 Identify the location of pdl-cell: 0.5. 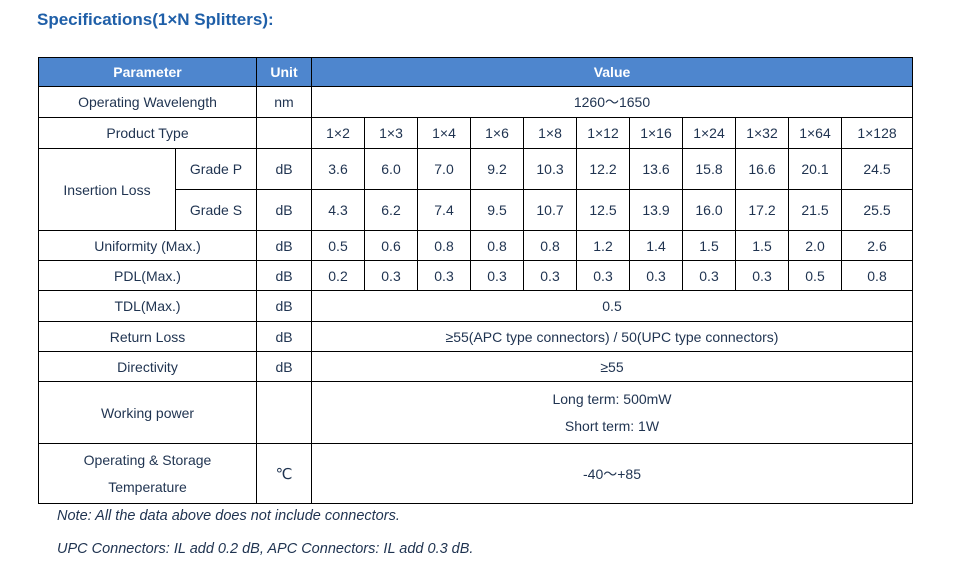
(815, 275).